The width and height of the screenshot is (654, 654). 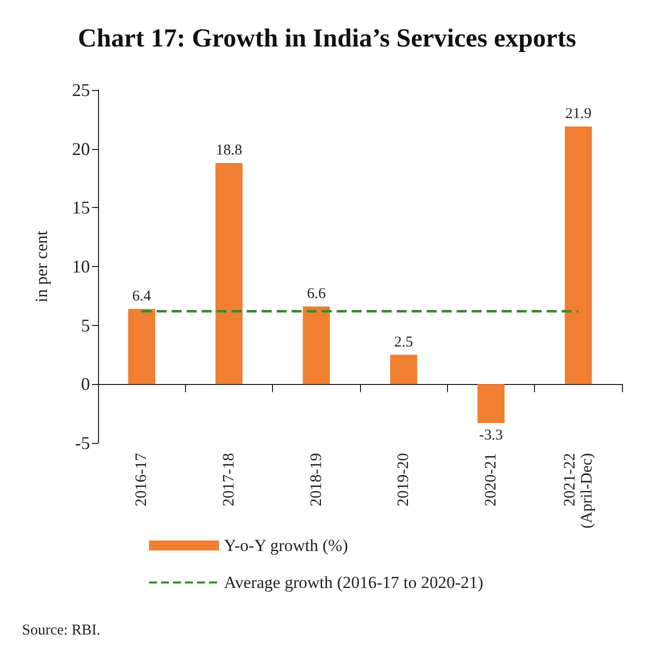 What do you see at coordinates (81, 266) in the screenshot?
I see `y-tick-label: 10` at bounding box center [81, 266].